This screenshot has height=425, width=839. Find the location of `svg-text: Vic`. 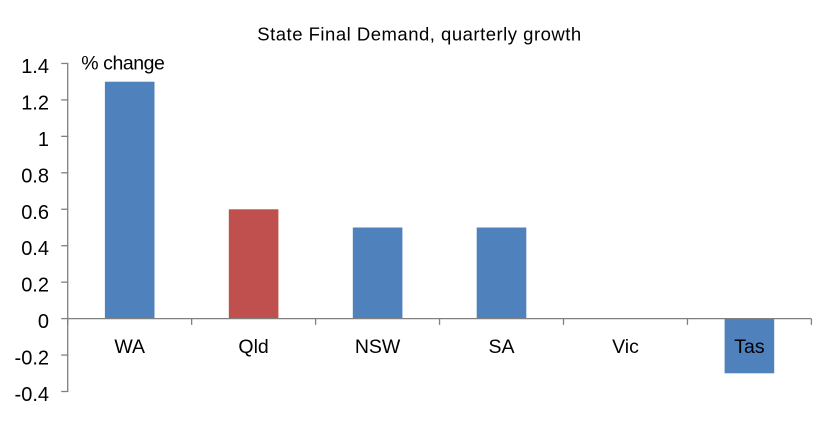

svg-text: Vic is located at coordinates (625, 347).